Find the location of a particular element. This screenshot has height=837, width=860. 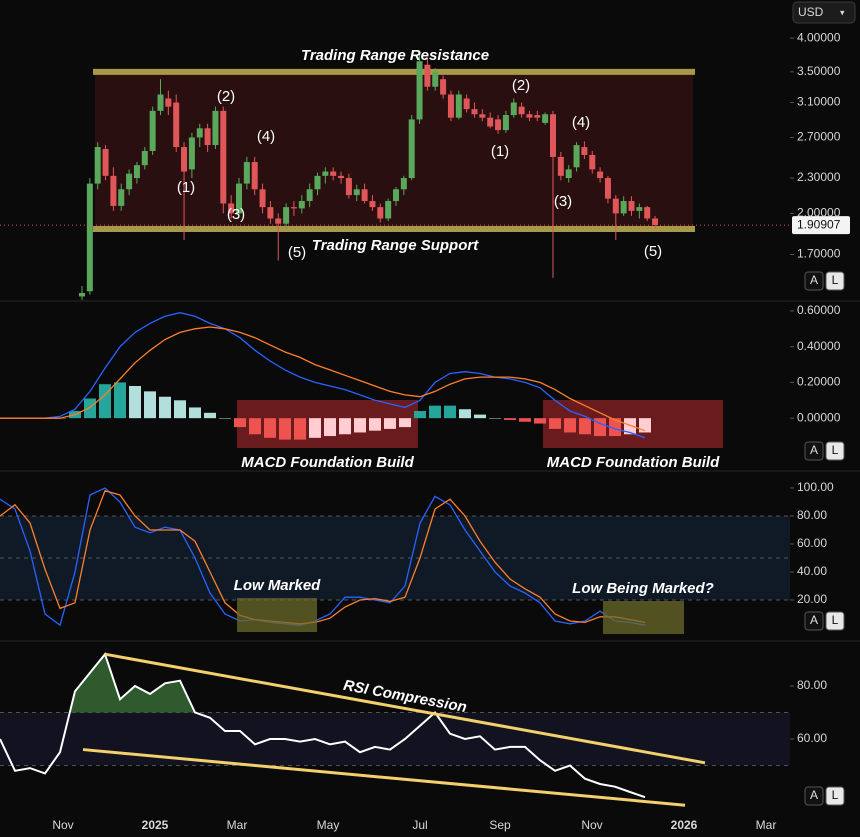

currency: USD is located at coordinates (811, 12).